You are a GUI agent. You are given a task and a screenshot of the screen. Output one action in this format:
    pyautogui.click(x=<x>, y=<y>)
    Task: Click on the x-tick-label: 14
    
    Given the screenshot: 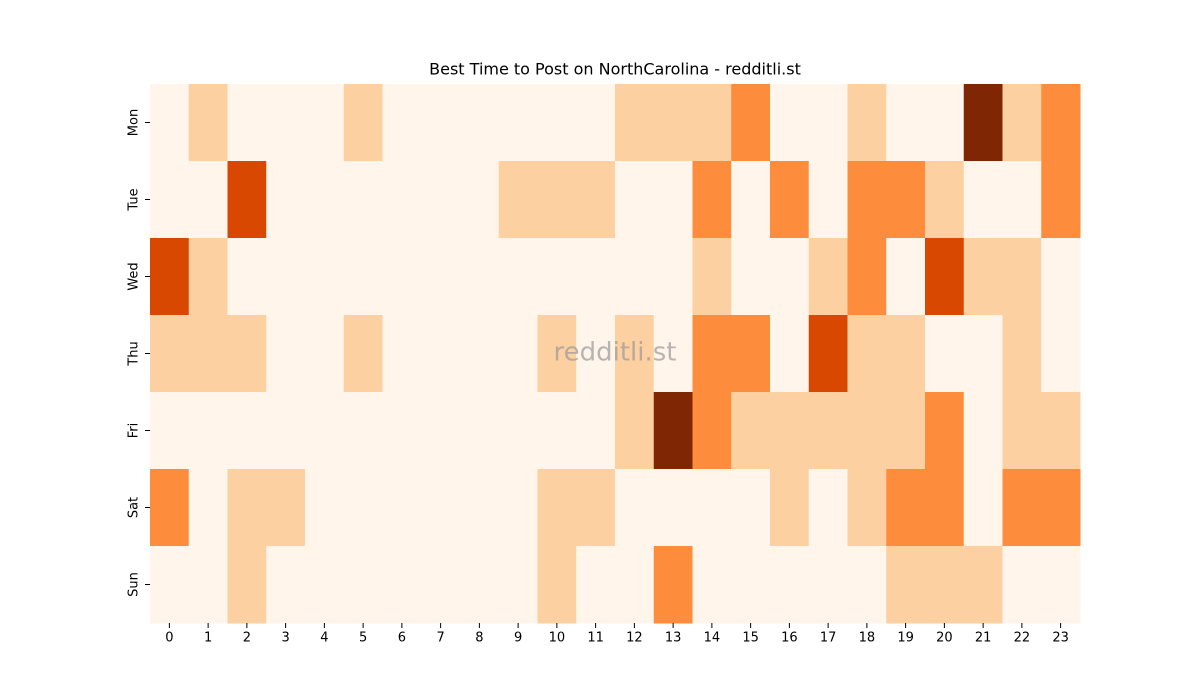 What is the action you would take?
    pyautogui.click(x=712, y=638)
    